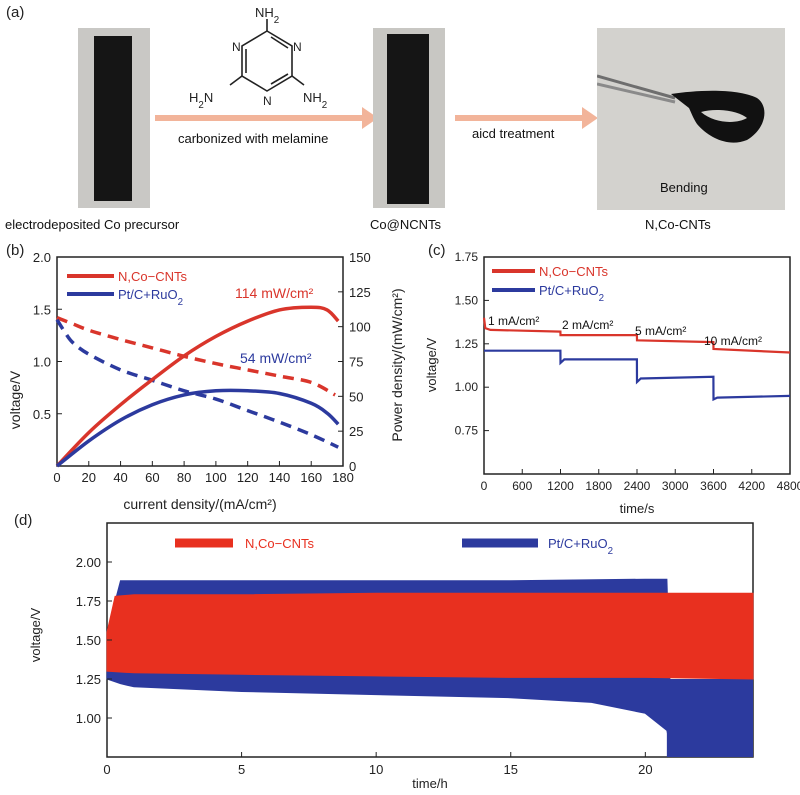 This screenshot has width=800, height=795. What do you see at coordinates (89, 477) in the screenshot?
I see `chart-b-xtick-label: 20` at bounding box center [89, 477].